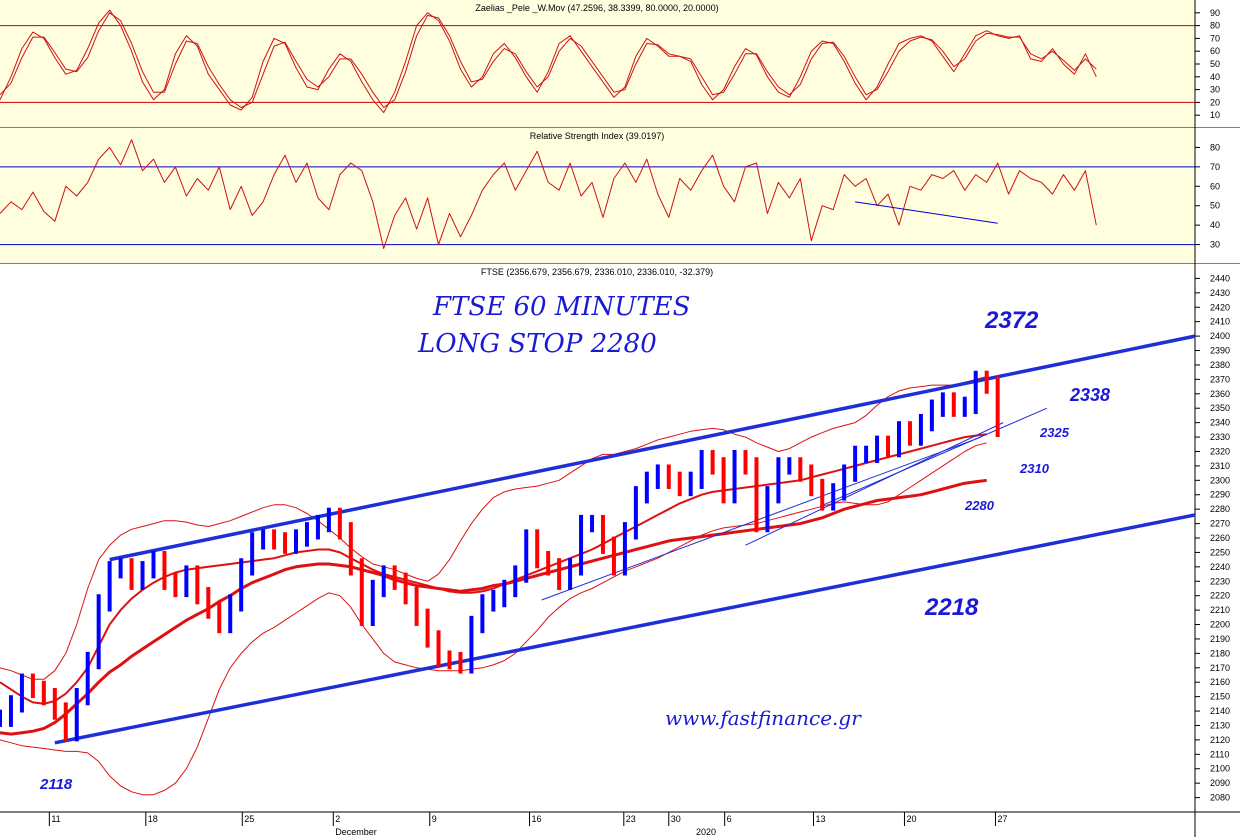  Describe the element at coordinates (1220, 711) in the screenshot. I see `y-tick-label: 2140` at that location.